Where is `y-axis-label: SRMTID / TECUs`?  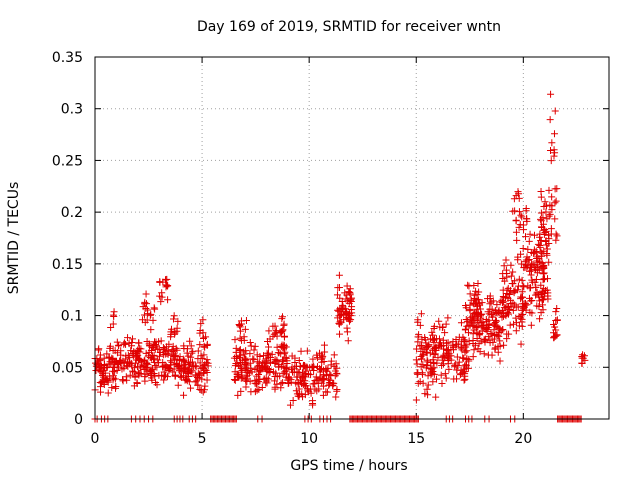
y-axis-label: SRMTID / TECUs is located at coordinates (14, 238).